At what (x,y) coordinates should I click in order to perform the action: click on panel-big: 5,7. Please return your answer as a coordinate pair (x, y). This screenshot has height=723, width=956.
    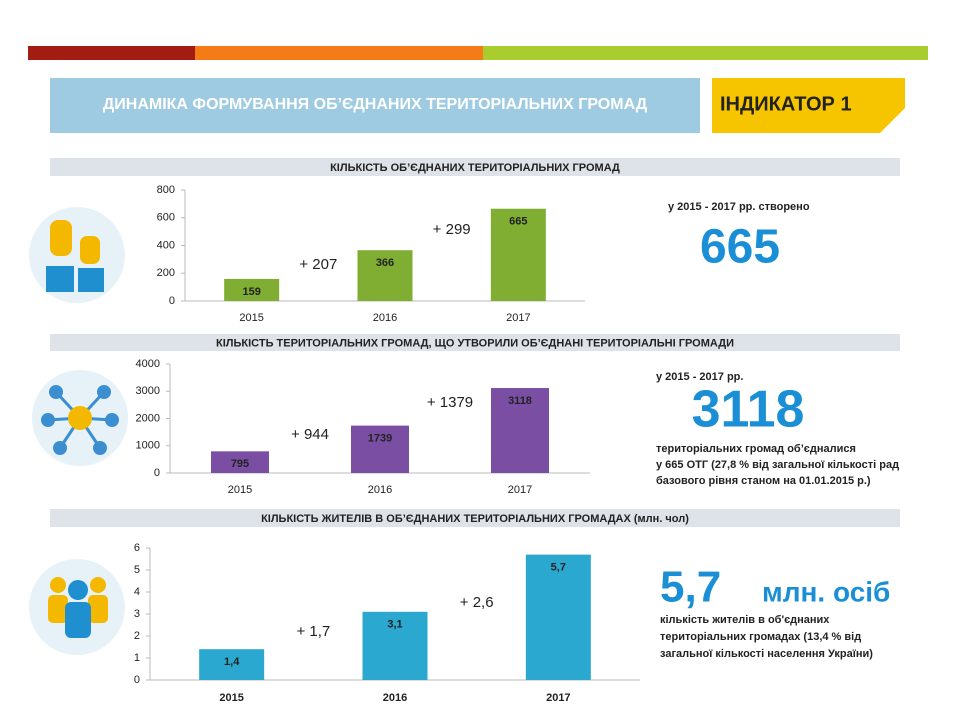
    Looking at the image, I should click on (690, 587).